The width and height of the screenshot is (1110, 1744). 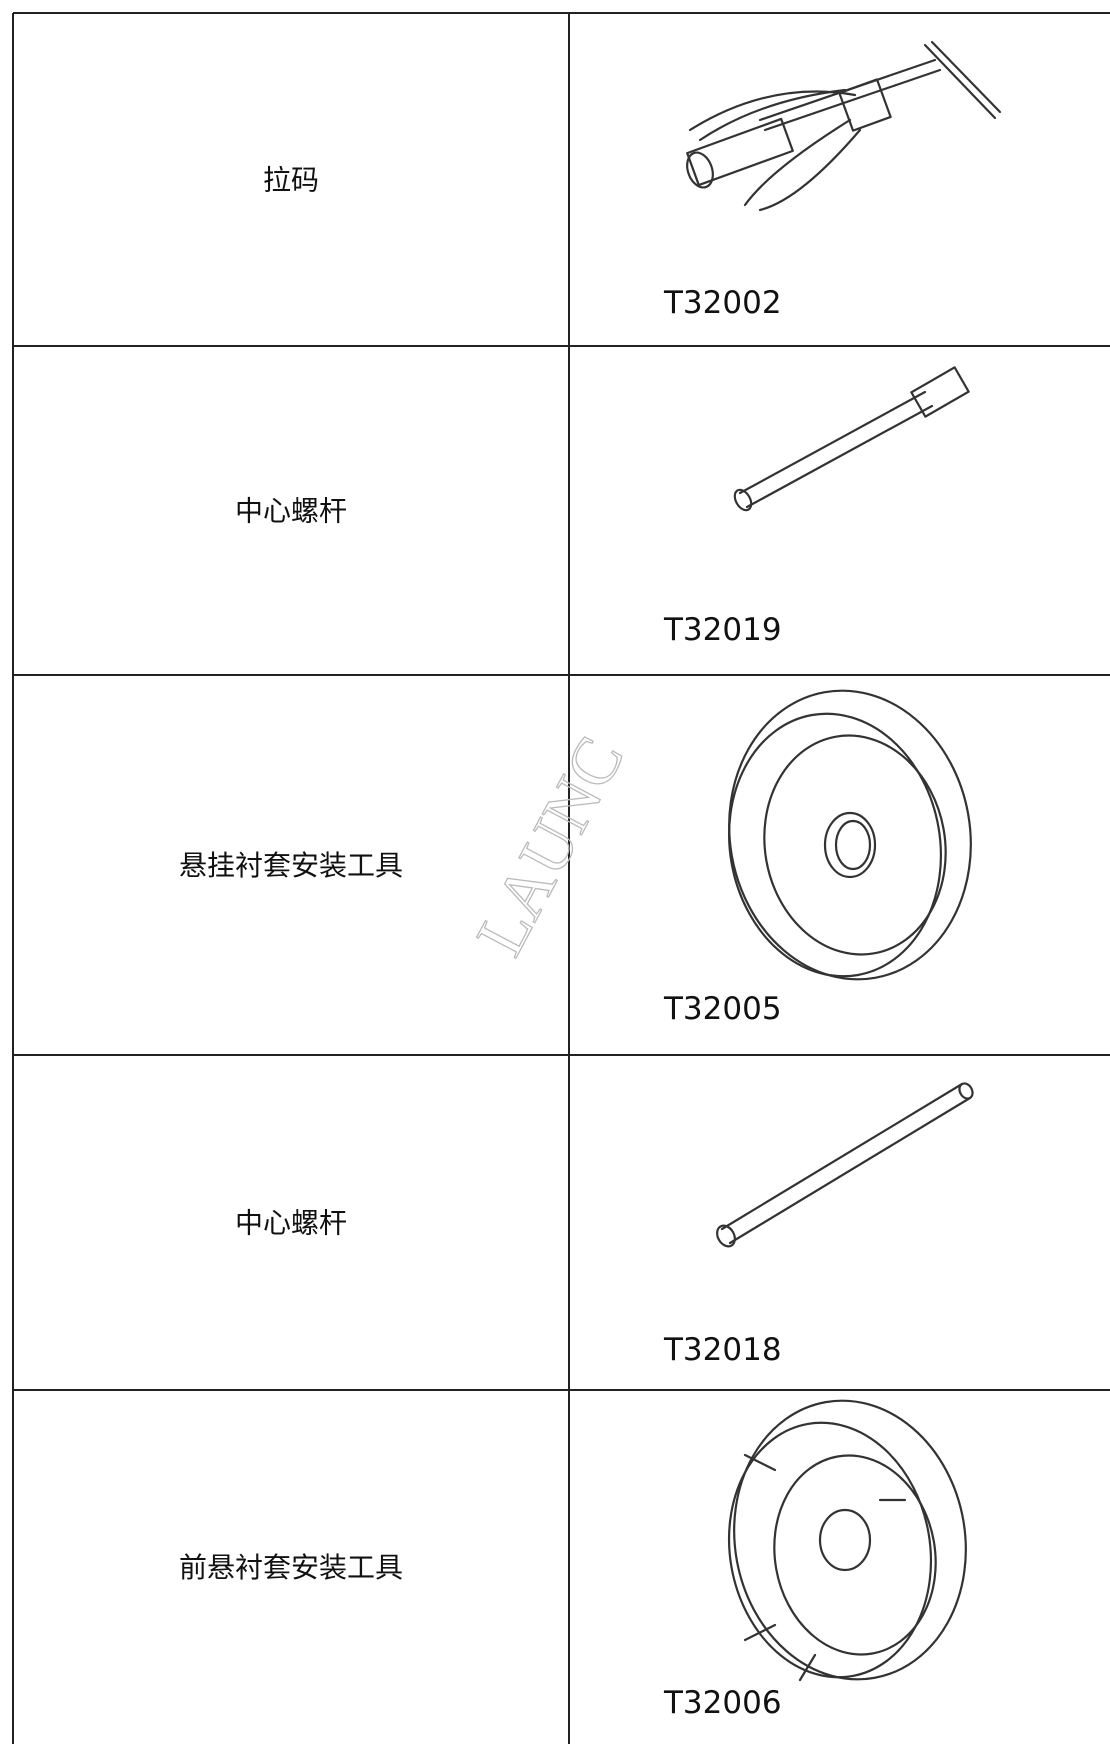 What do you see at coordinates (722, 303) in the screenshot?
I see `tool-code: T32002` at bounding box center [722, 303].